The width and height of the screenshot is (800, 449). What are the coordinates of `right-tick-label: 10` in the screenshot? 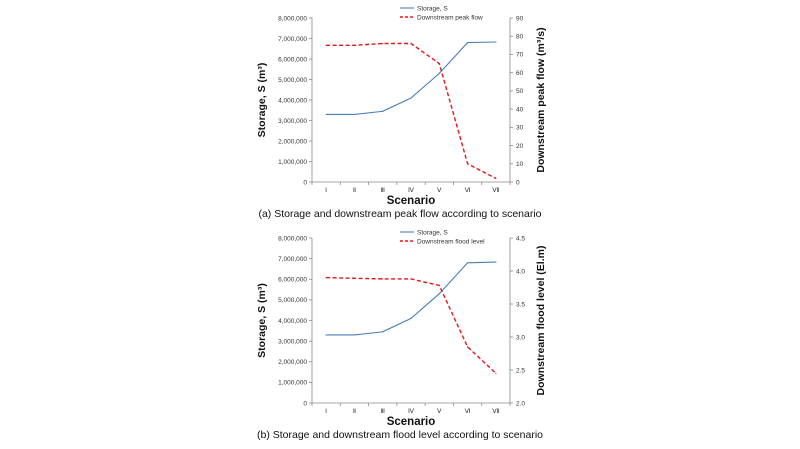 It's located at (520, 164).